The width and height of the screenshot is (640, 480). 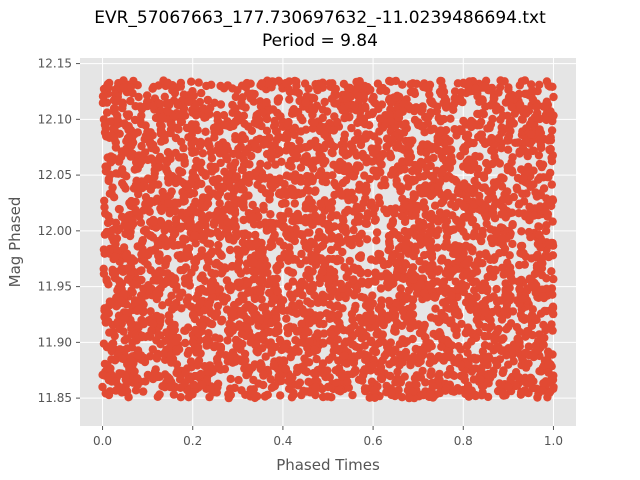 What do you see at coordinates (55, 398) in the screenshot?
I see `y-tick-label: 11.85` at bounding box center [55, 398].